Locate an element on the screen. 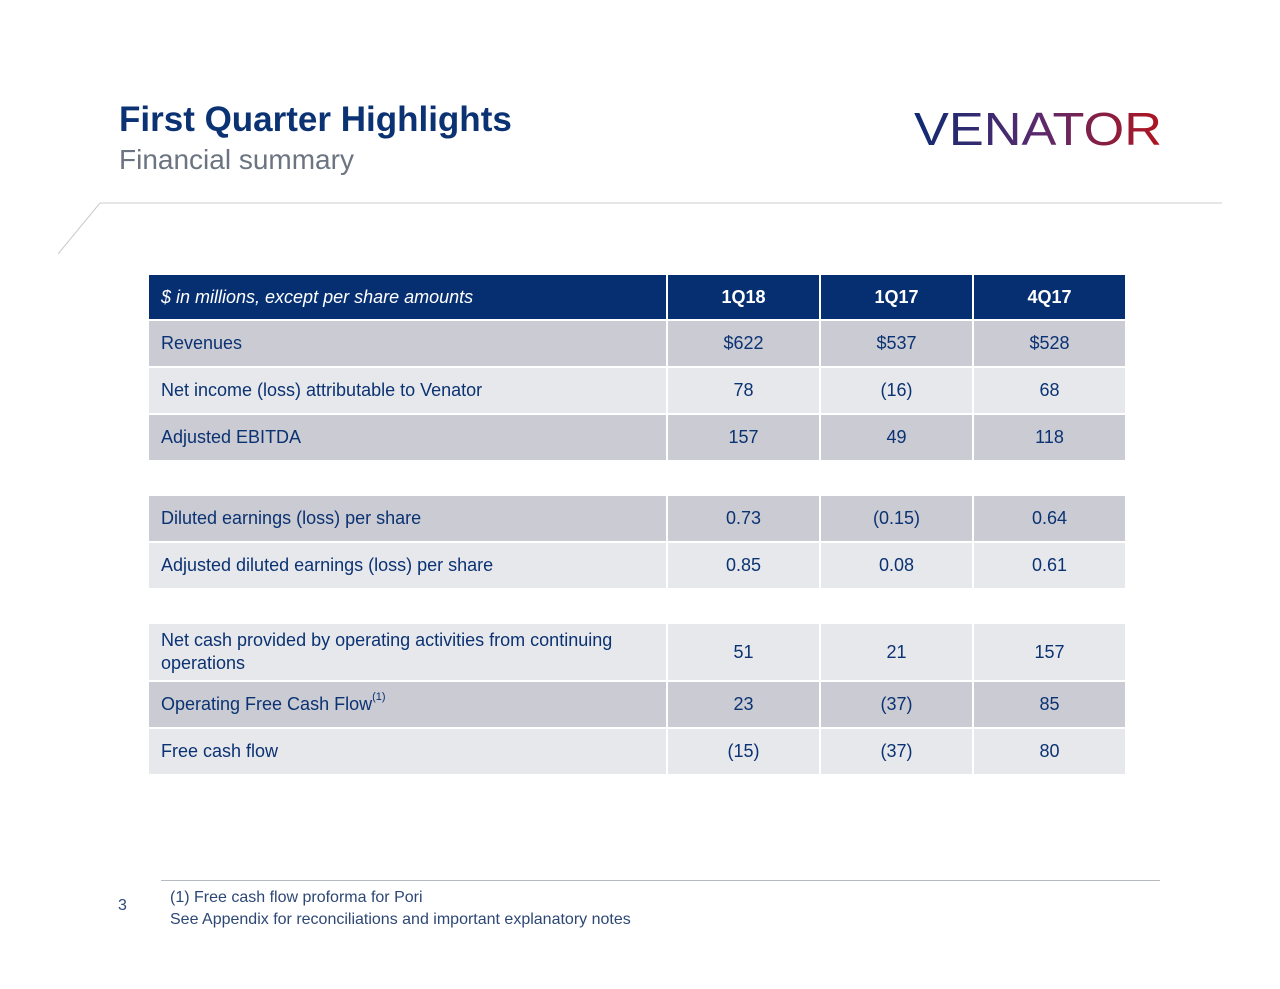 The width and height of the screenshot is (1280, 989). row-label: Revenues is located at coordinates (408, 344).